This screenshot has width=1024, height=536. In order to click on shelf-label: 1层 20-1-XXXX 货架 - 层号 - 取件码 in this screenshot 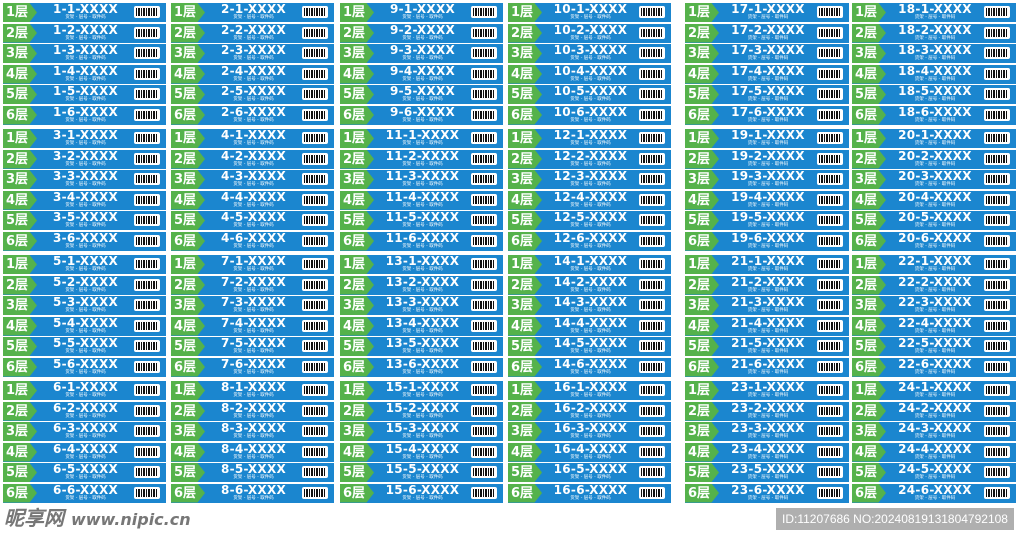, I will do `click(934, 138)`.